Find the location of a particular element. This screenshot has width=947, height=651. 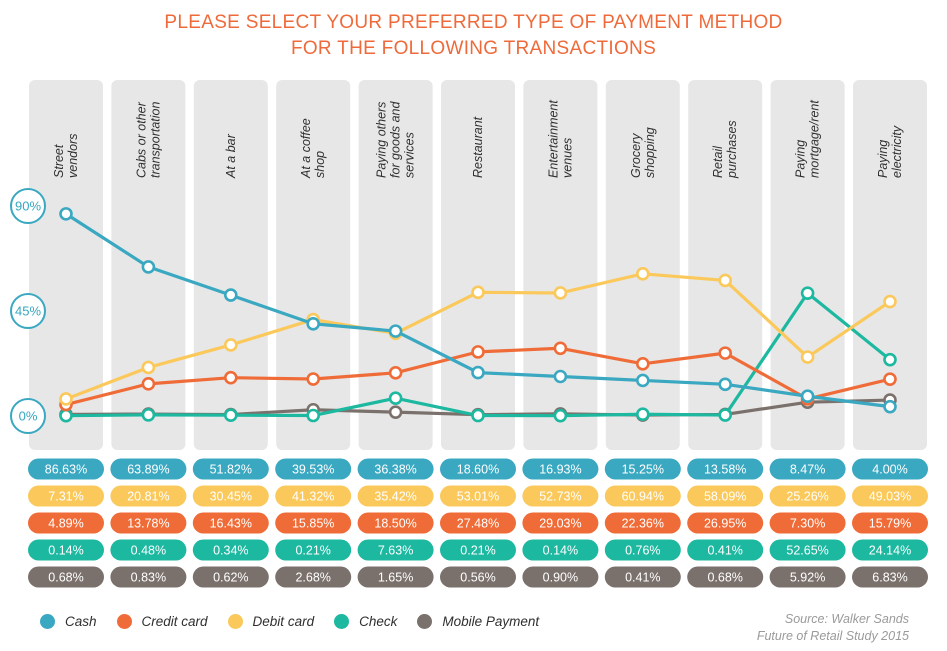

category-label: At a coffee is located at coordinates (306, 148).